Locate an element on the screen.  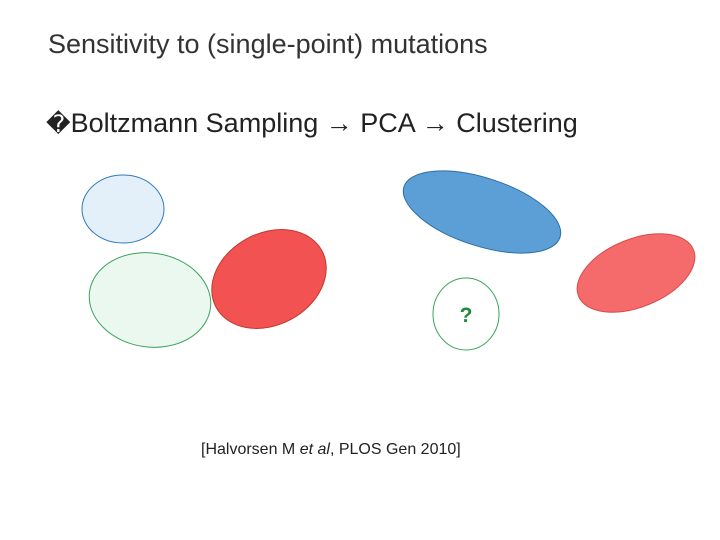
blue-cluster is located at coordinates (482, 212).